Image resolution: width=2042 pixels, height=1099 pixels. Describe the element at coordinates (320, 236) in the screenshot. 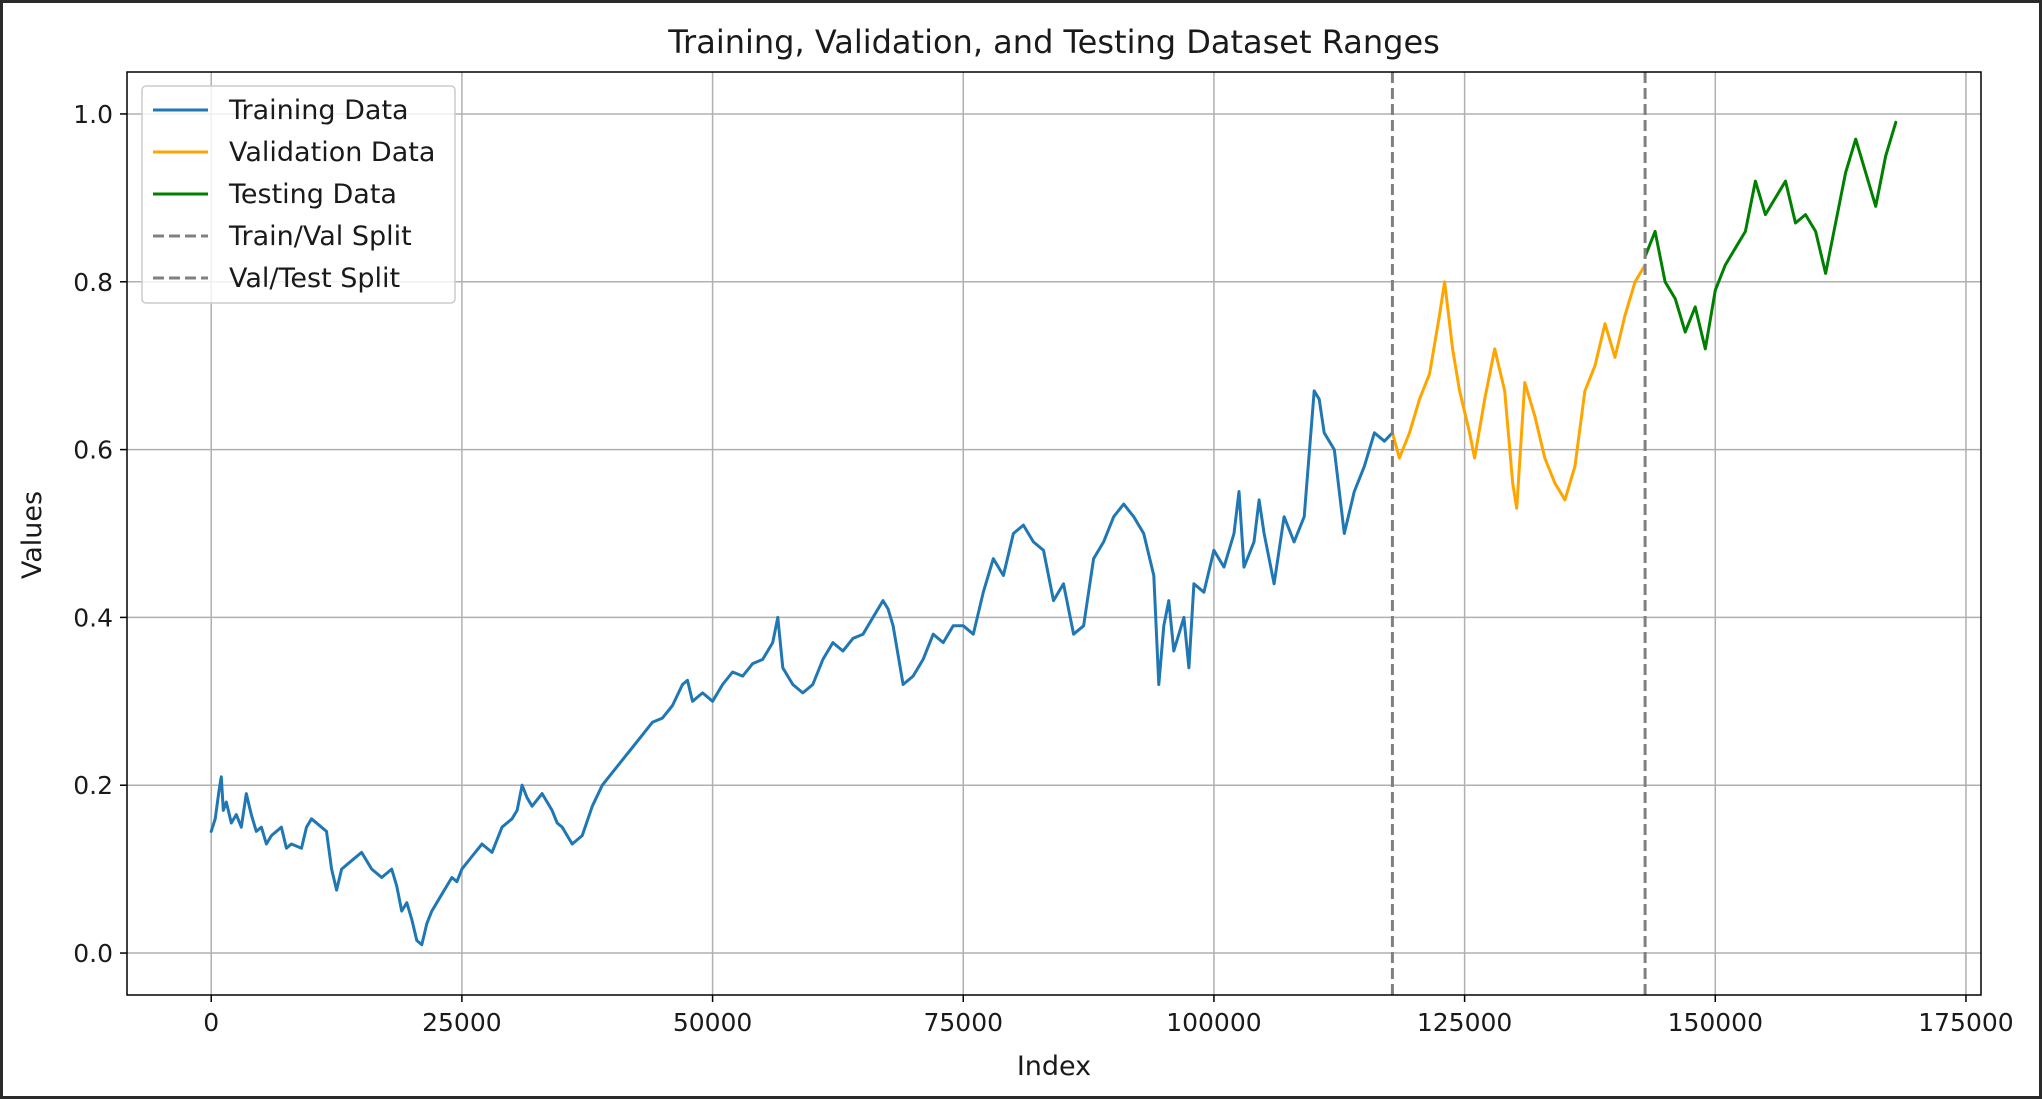

I see `legend-label: Train/Val Split` at that location.